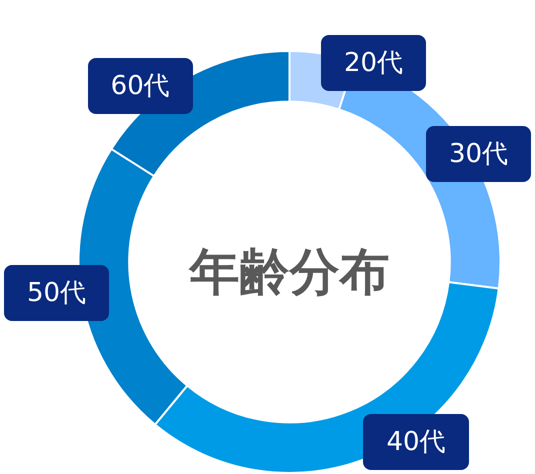 Image resolution: width=535 pixels, height=474 pixels. Describe the element at coordinates (289, 271) in the screenshot. I see `text: 年齢分布` at that location.